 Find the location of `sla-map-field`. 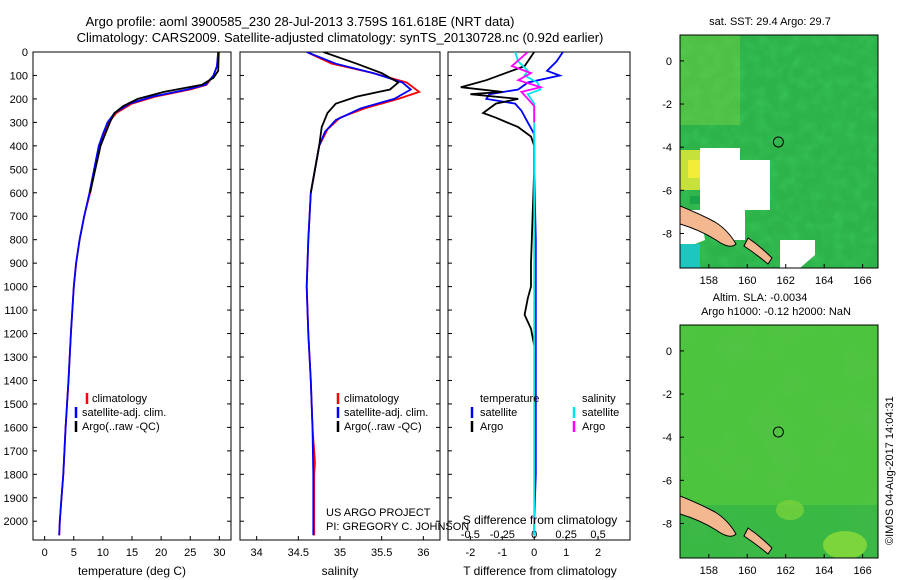

sla-map-field is located at coordinates (779, 441).